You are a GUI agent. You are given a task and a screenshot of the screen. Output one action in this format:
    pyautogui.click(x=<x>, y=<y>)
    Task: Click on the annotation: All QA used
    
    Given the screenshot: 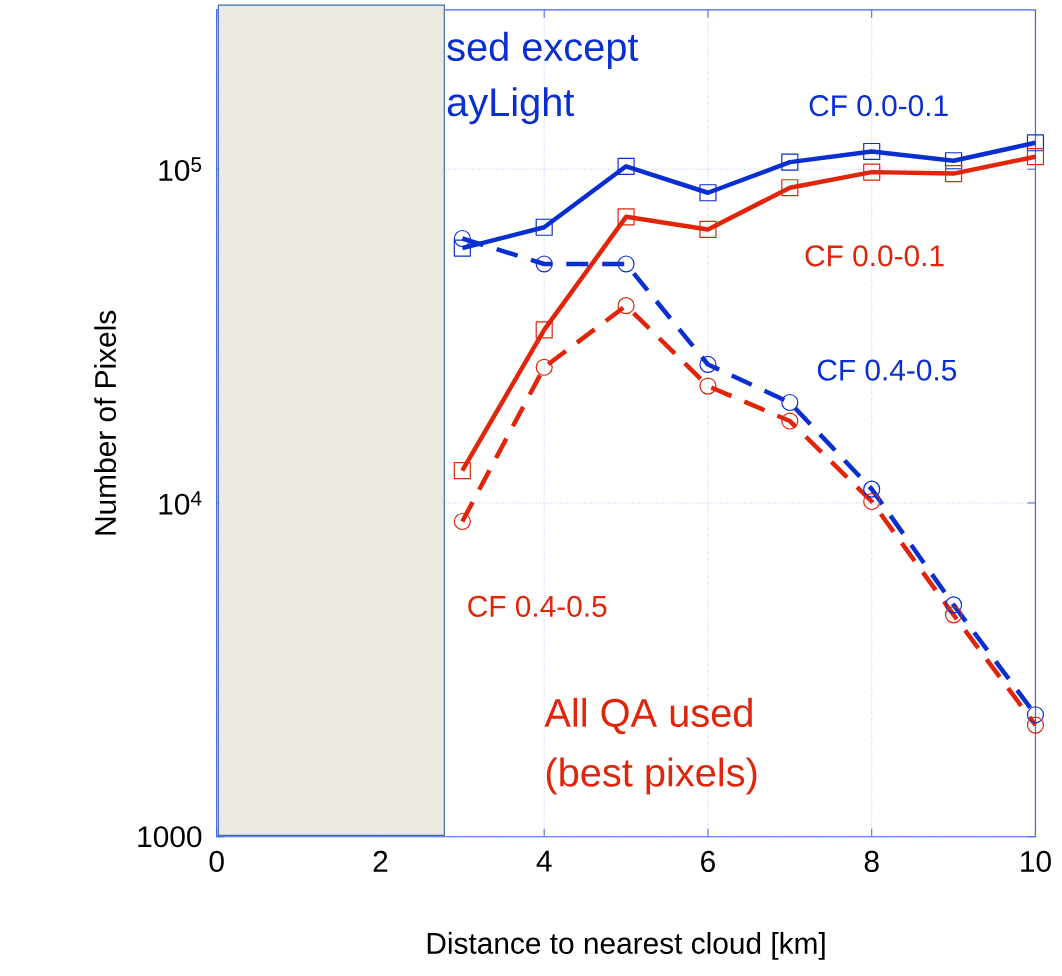 What is the action you would take?
    pyautogui.click(x=648, y=716)
    